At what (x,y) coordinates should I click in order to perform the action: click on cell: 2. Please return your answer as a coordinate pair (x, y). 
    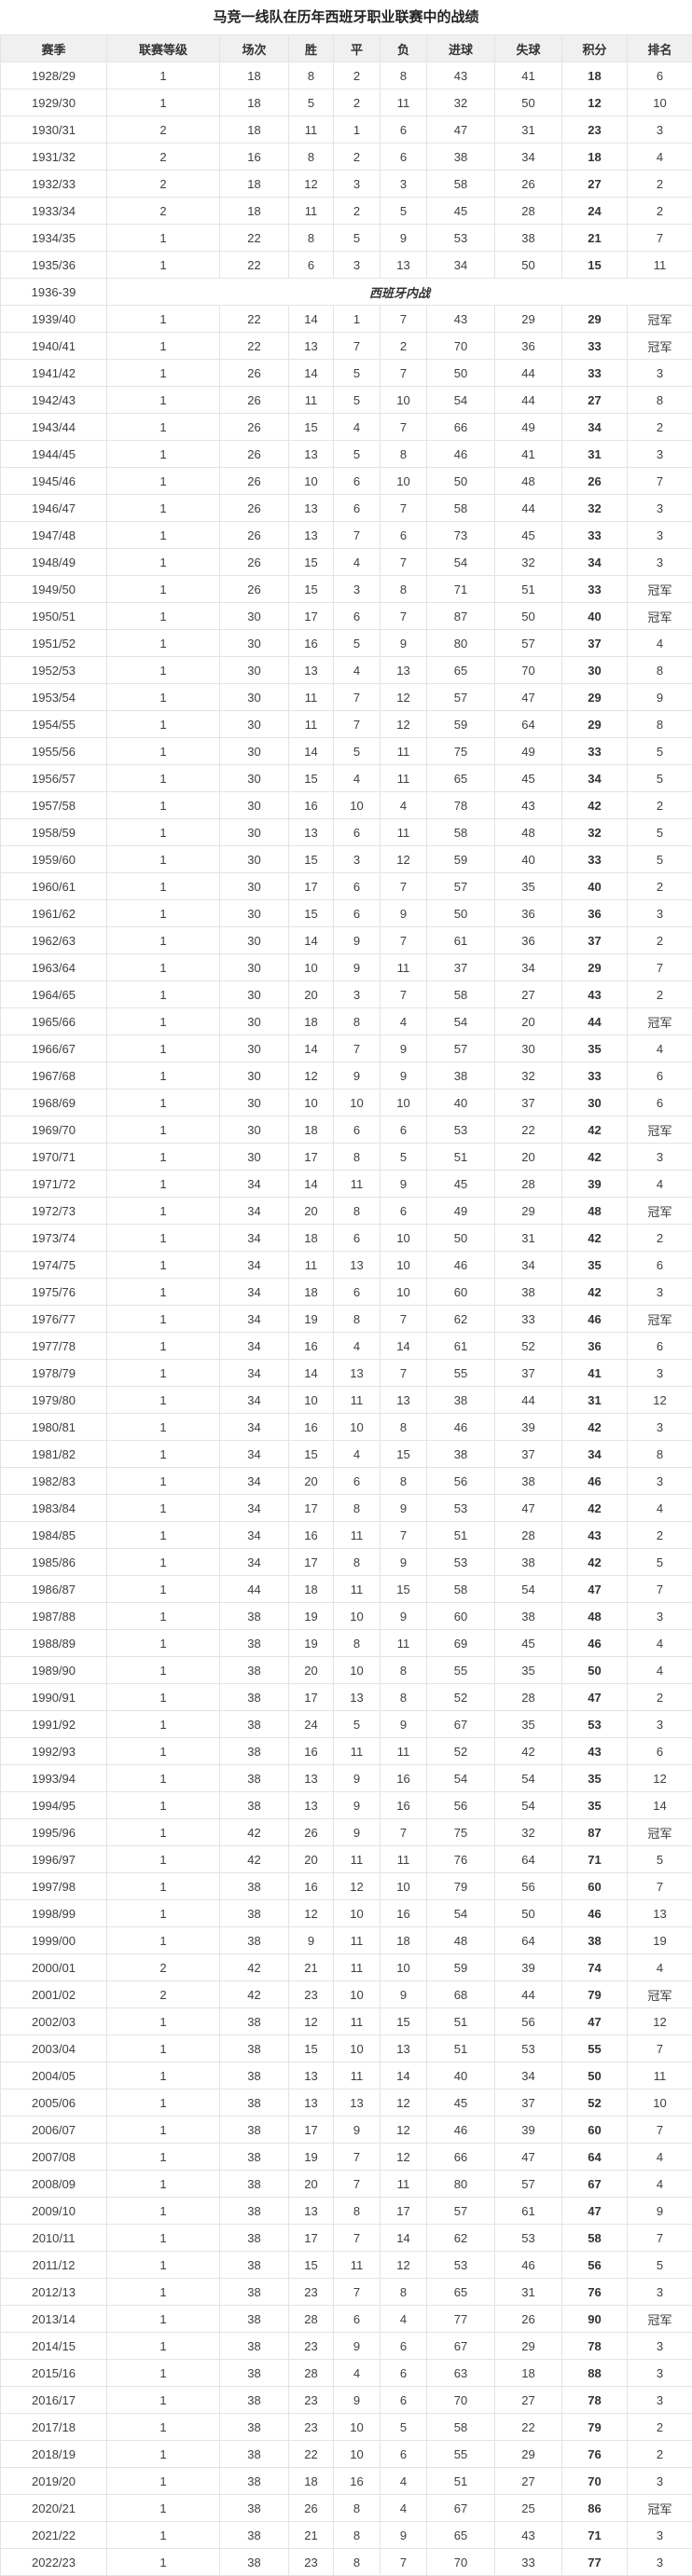
    Looking at the image, I should click on (660, 940).